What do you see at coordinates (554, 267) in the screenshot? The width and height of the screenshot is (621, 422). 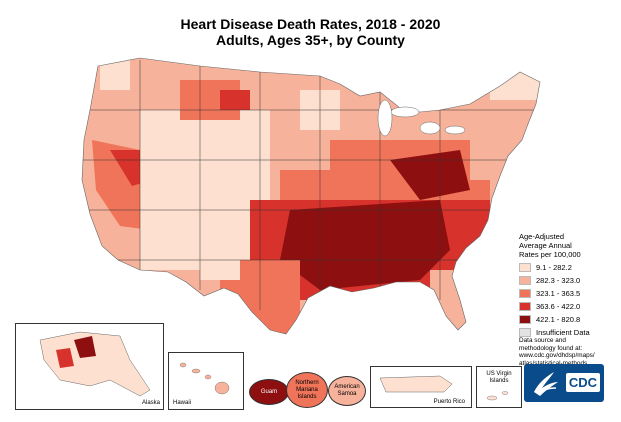 I see `legend-label-1: 9.1 - 282.2` at bounding box center [554, 267].